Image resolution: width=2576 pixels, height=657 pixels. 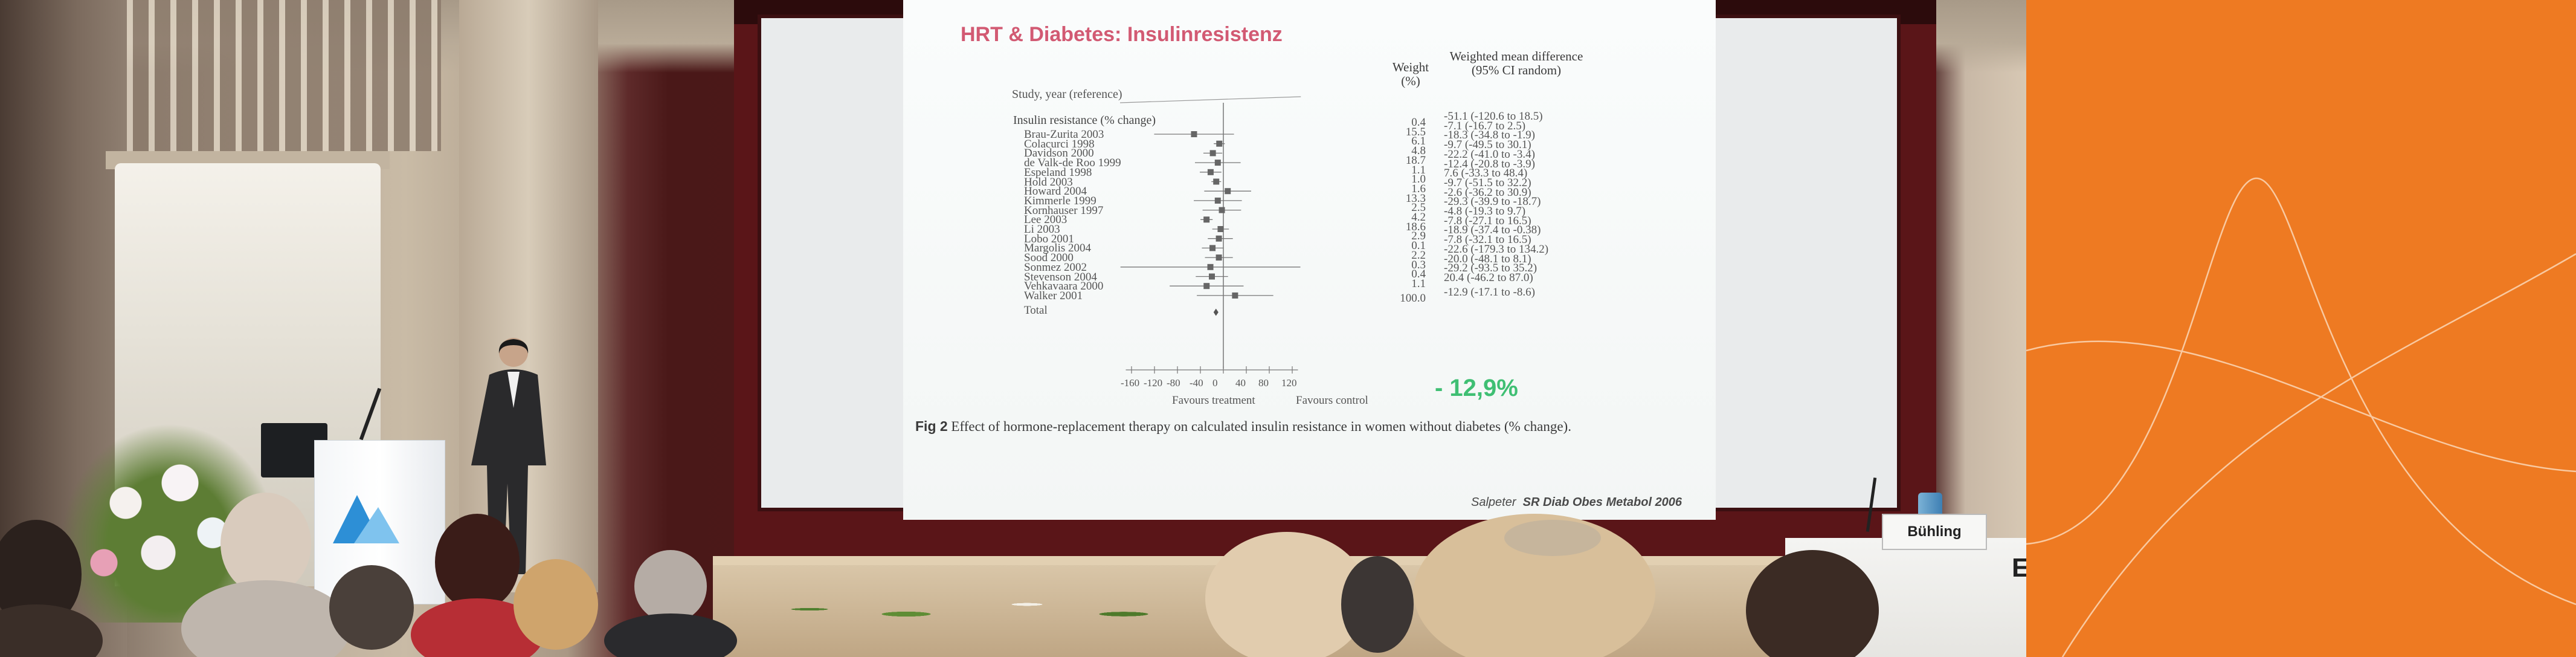 What do you see at coordinates (1049, 239) in the screenshot?
I see `studie-item: Lobo 2001` at bounding box center [1049, 239].